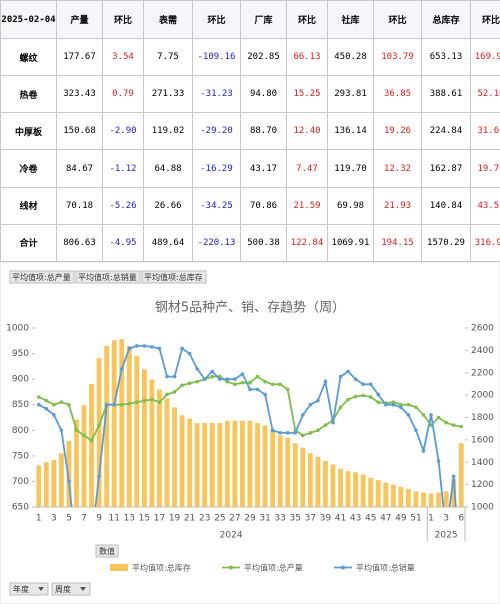 The width and height of the screenshot is (500, 604). Describe the element at coordinates (264, 519) in the screenshot. I see `x-tick-label: 31` at that location.